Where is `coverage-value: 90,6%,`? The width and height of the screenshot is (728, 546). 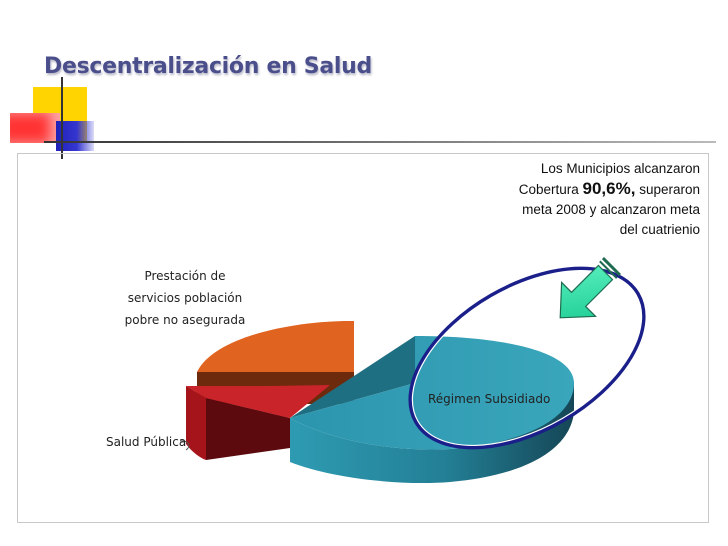 coverage-value: 90,6%, is located at coordinates (609, 188).